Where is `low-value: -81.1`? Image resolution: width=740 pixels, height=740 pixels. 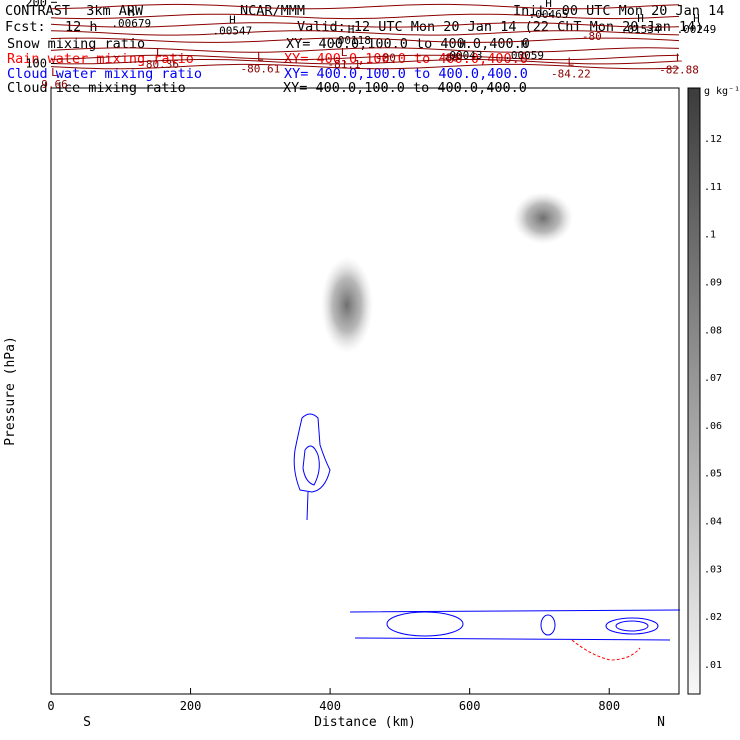
low-value: -81.1 is located at coordinates (344, 64).